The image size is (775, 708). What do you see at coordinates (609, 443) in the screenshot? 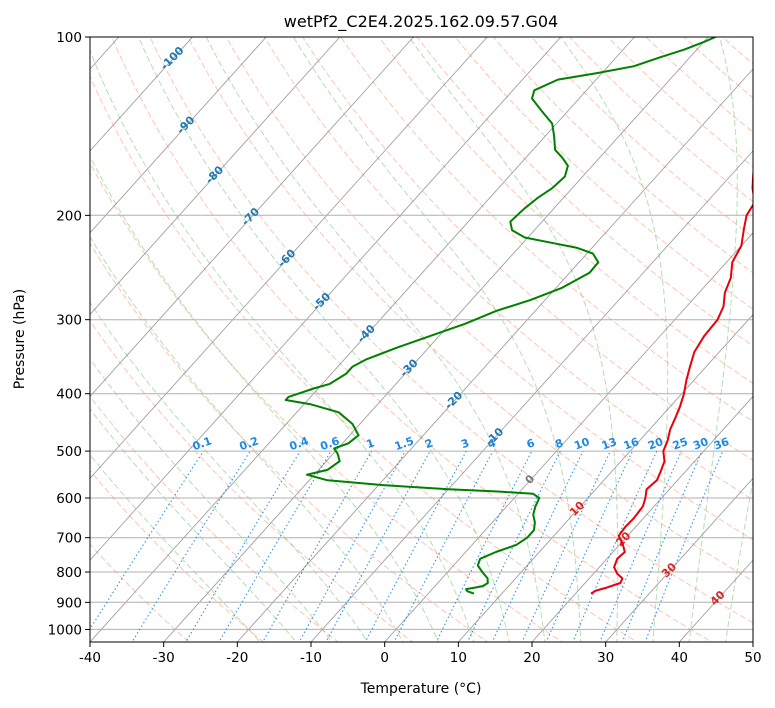
I see `mixing-ratio-label: 13` at bounding box center [609, 443].